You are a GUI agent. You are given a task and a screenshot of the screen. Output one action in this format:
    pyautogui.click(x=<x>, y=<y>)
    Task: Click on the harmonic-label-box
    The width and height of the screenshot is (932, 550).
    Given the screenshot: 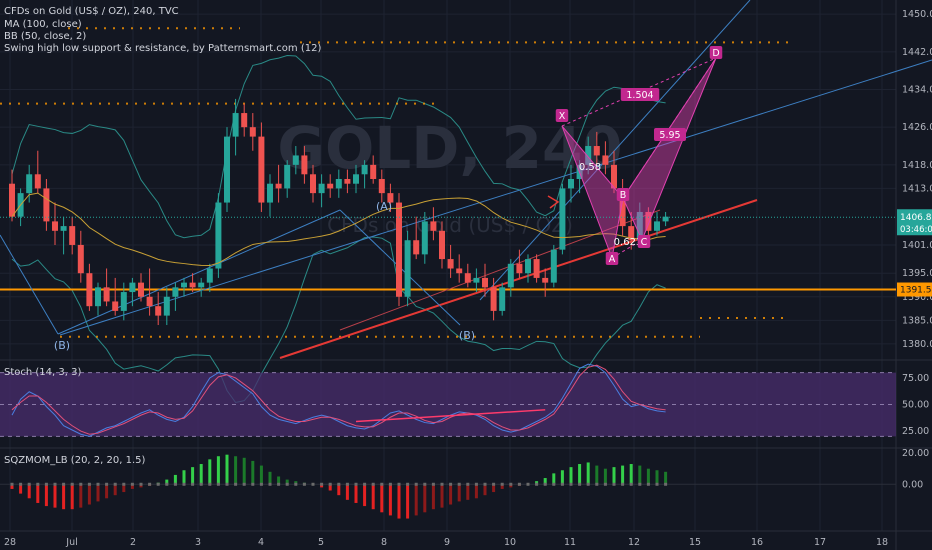 What is the action you would take?
    pyautogui.click(x=612, y=258)
    